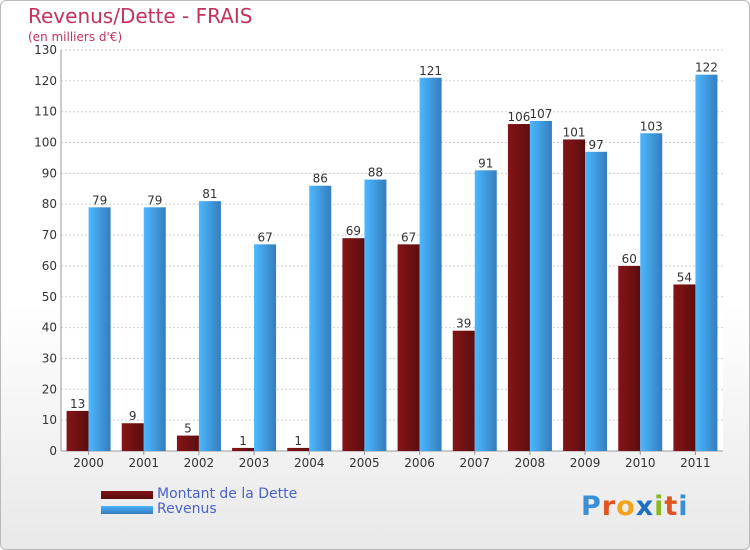  What do you see at coordinates (485, 163) in the screenshot?
I see `data-label: 91` at bounding box center [485, 163].